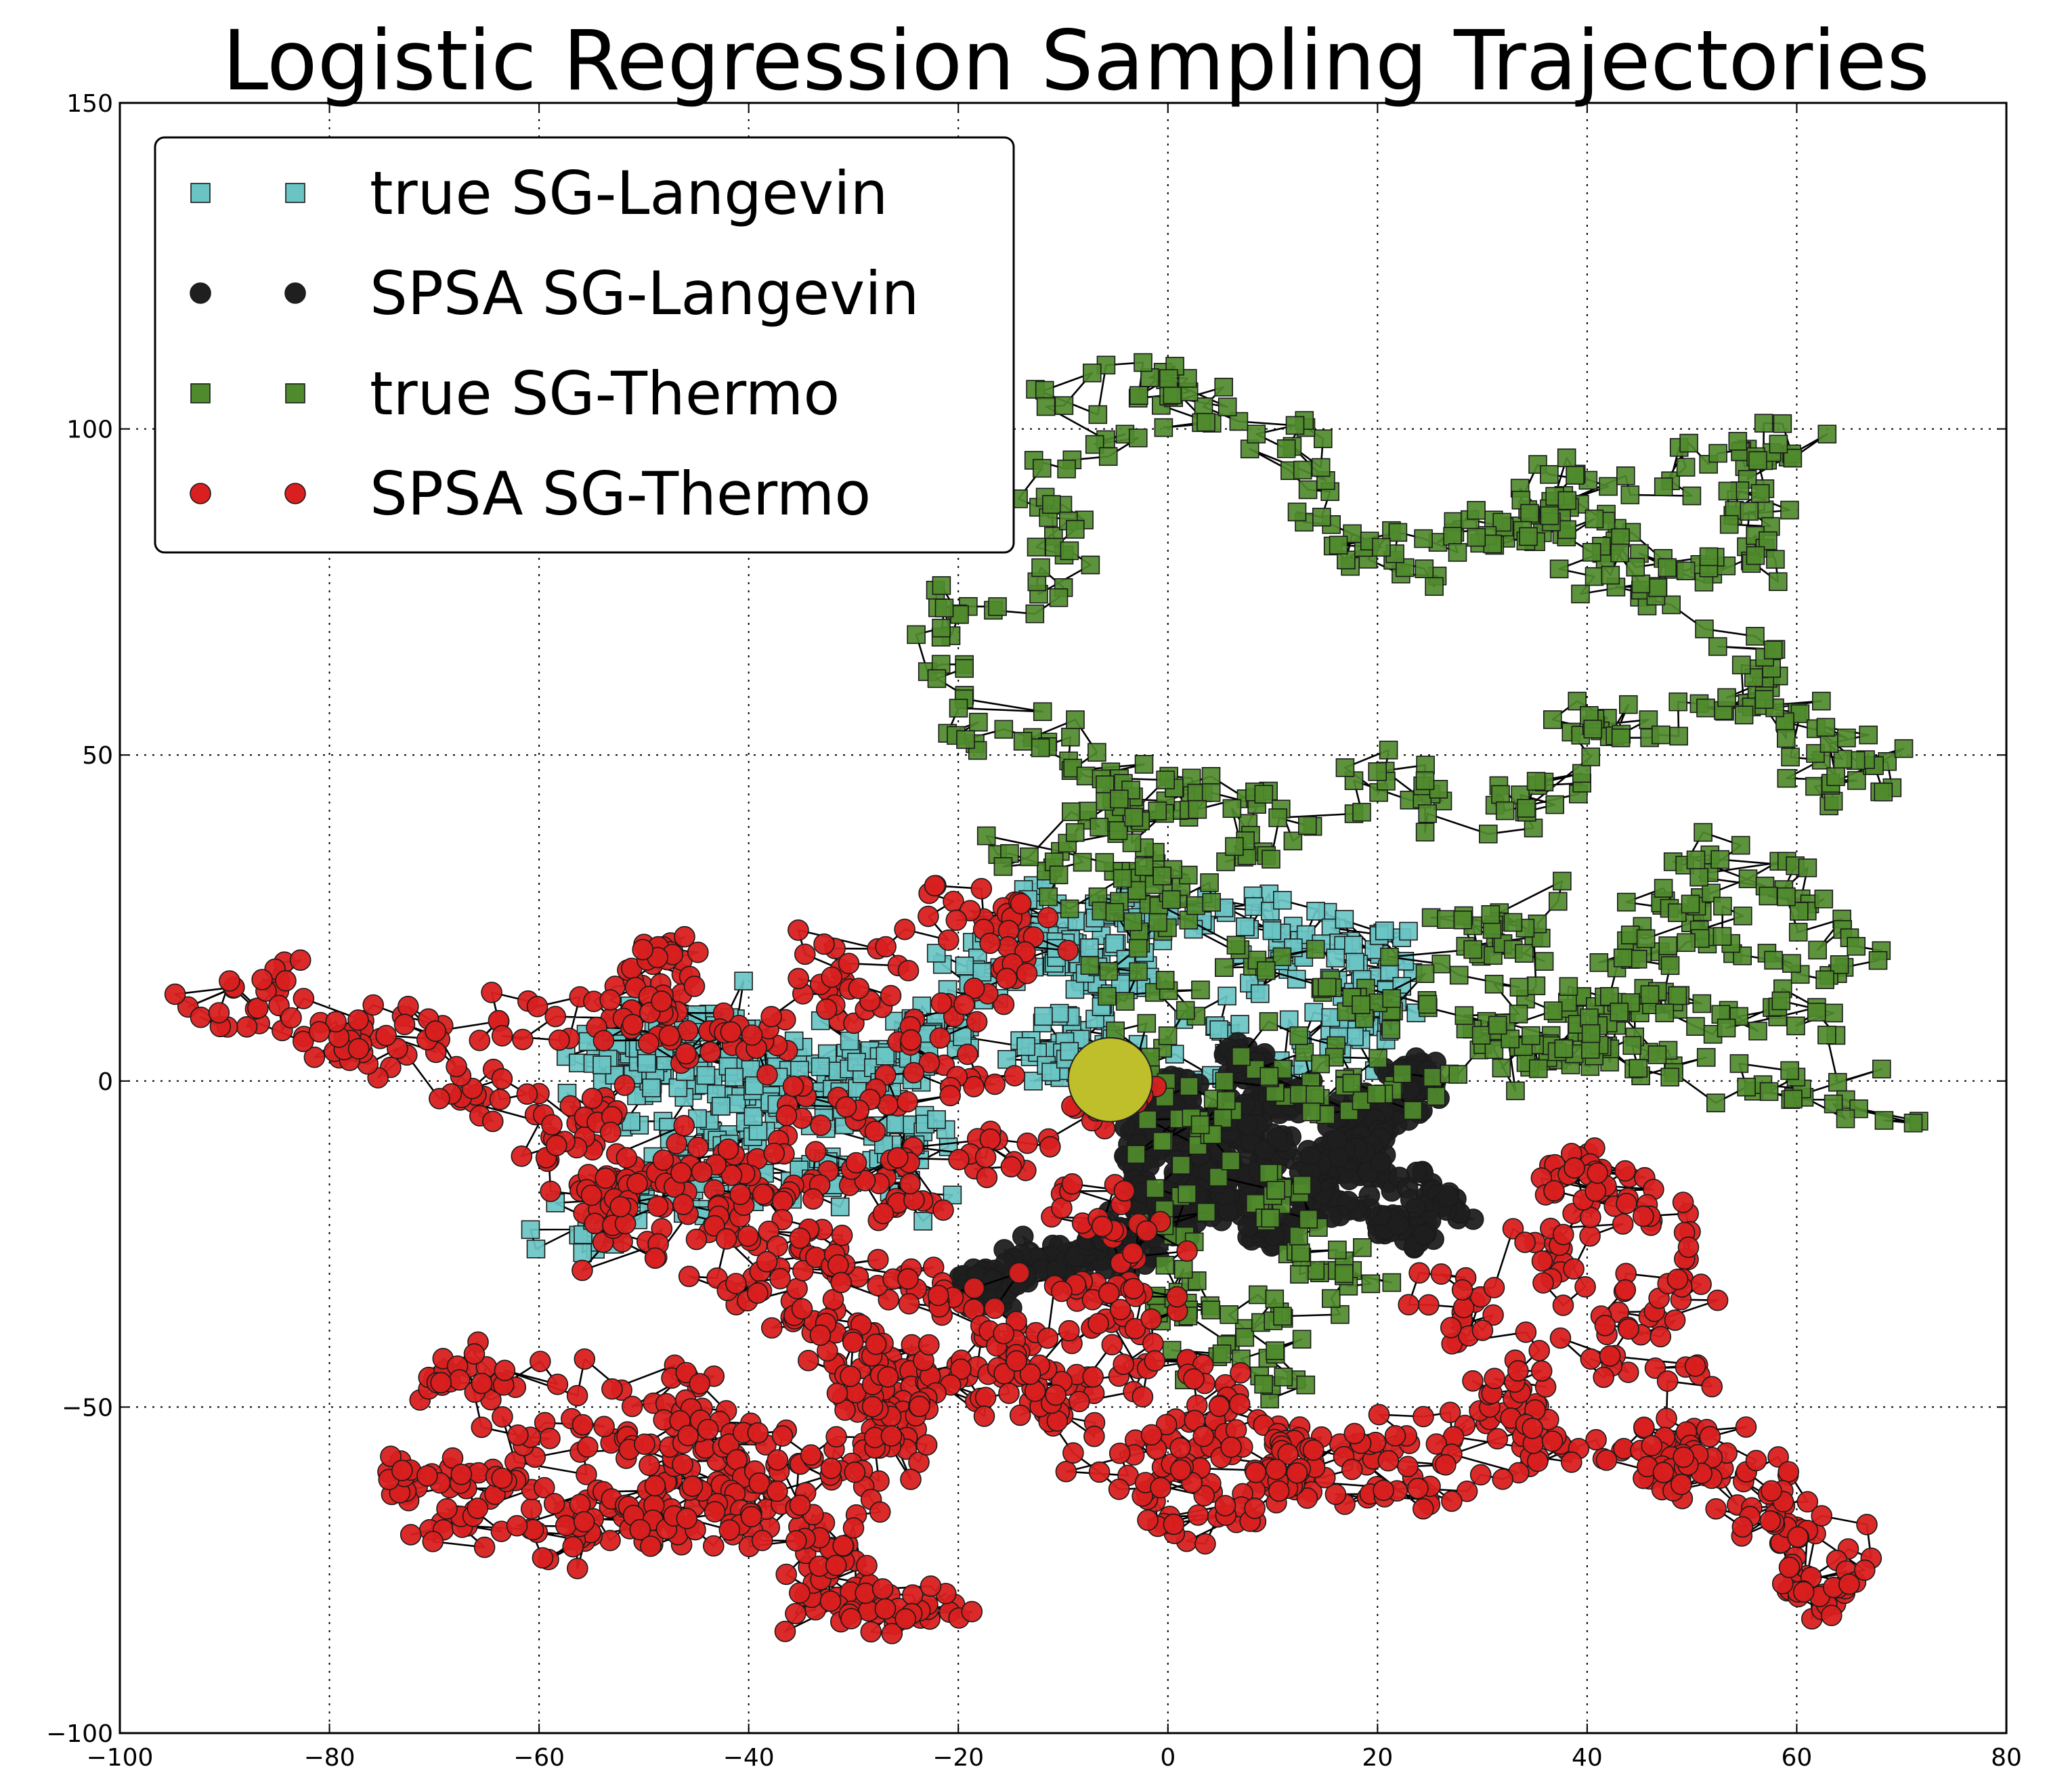  Describe the element at coordinates (958, 1758) in the screenshot. I see `x-tick-label: −20` at that location.